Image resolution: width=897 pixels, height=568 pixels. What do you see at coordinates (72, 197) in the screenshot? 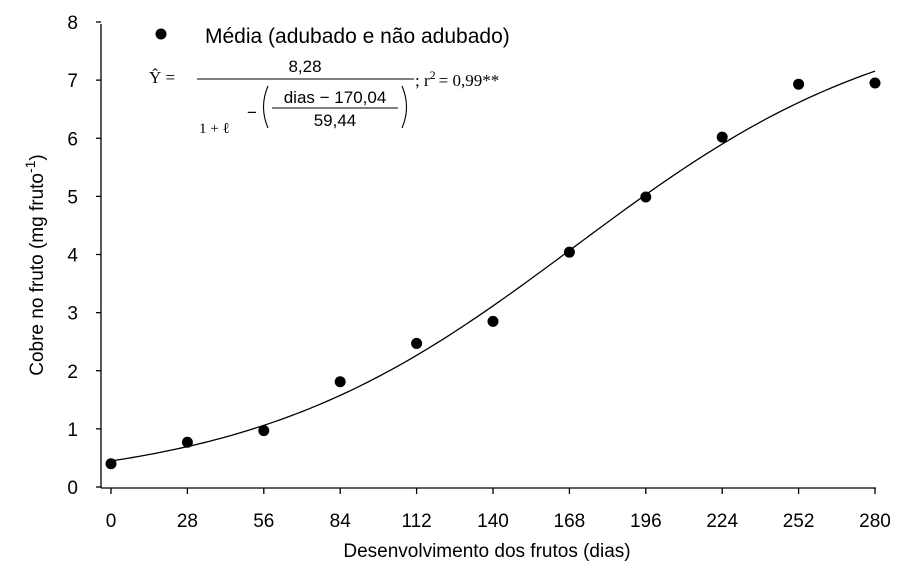
I see `y-tick-label: 5` at bounding box center [72, 197].